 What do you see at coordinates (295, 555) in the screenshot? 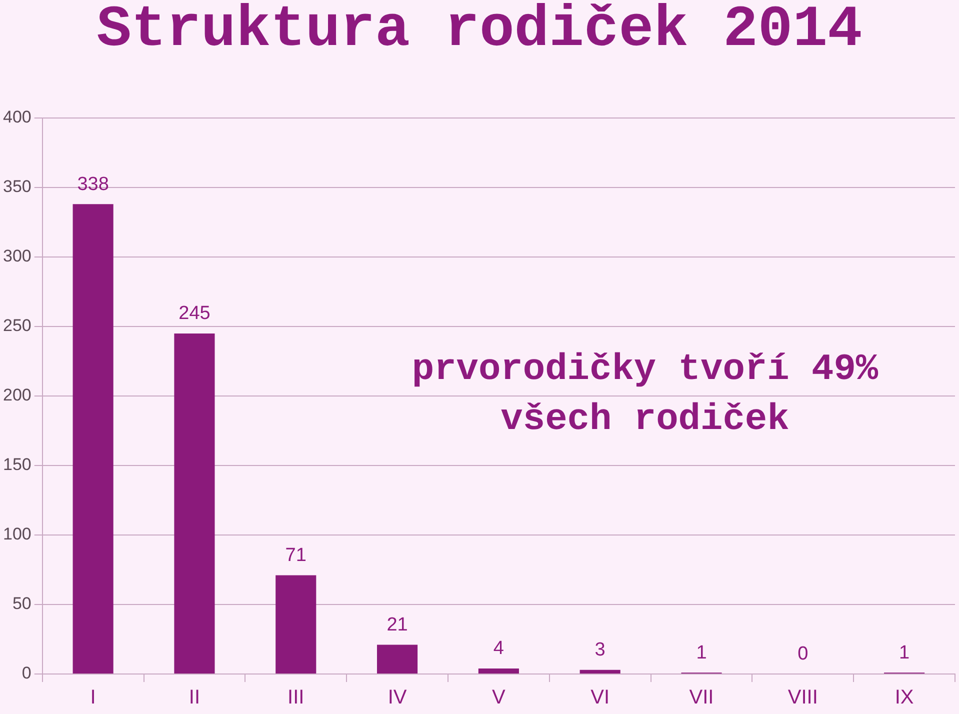
I see `data-label: 71` at bounding box center [295, 555].